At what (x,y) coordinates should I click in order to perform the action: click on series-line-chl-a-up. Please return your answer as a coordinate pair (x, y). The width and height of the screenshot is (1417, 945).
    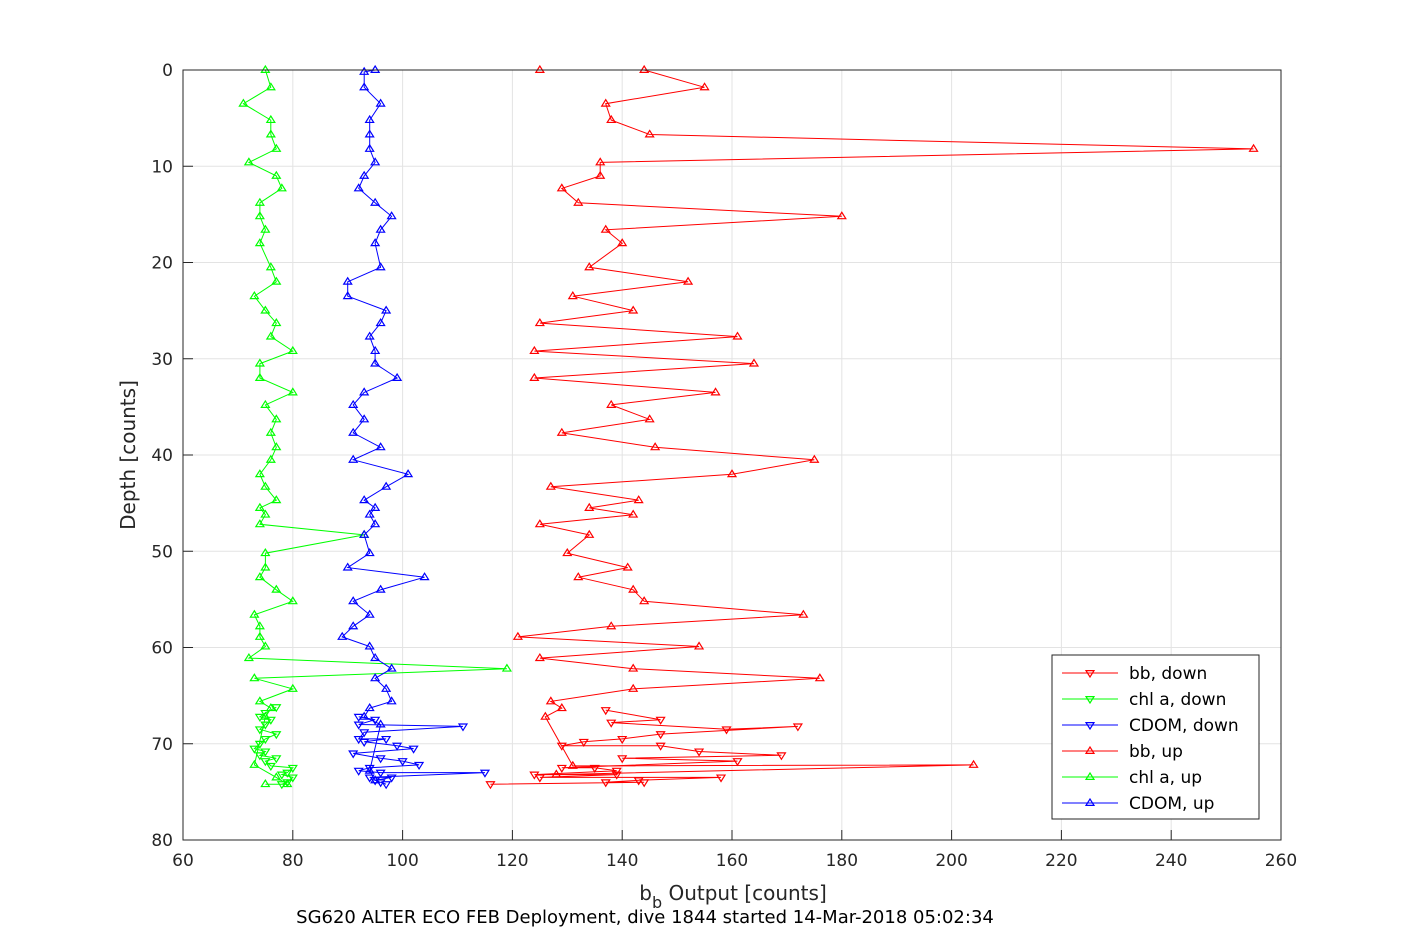
    Looking at the image, I should click on (374, 427).